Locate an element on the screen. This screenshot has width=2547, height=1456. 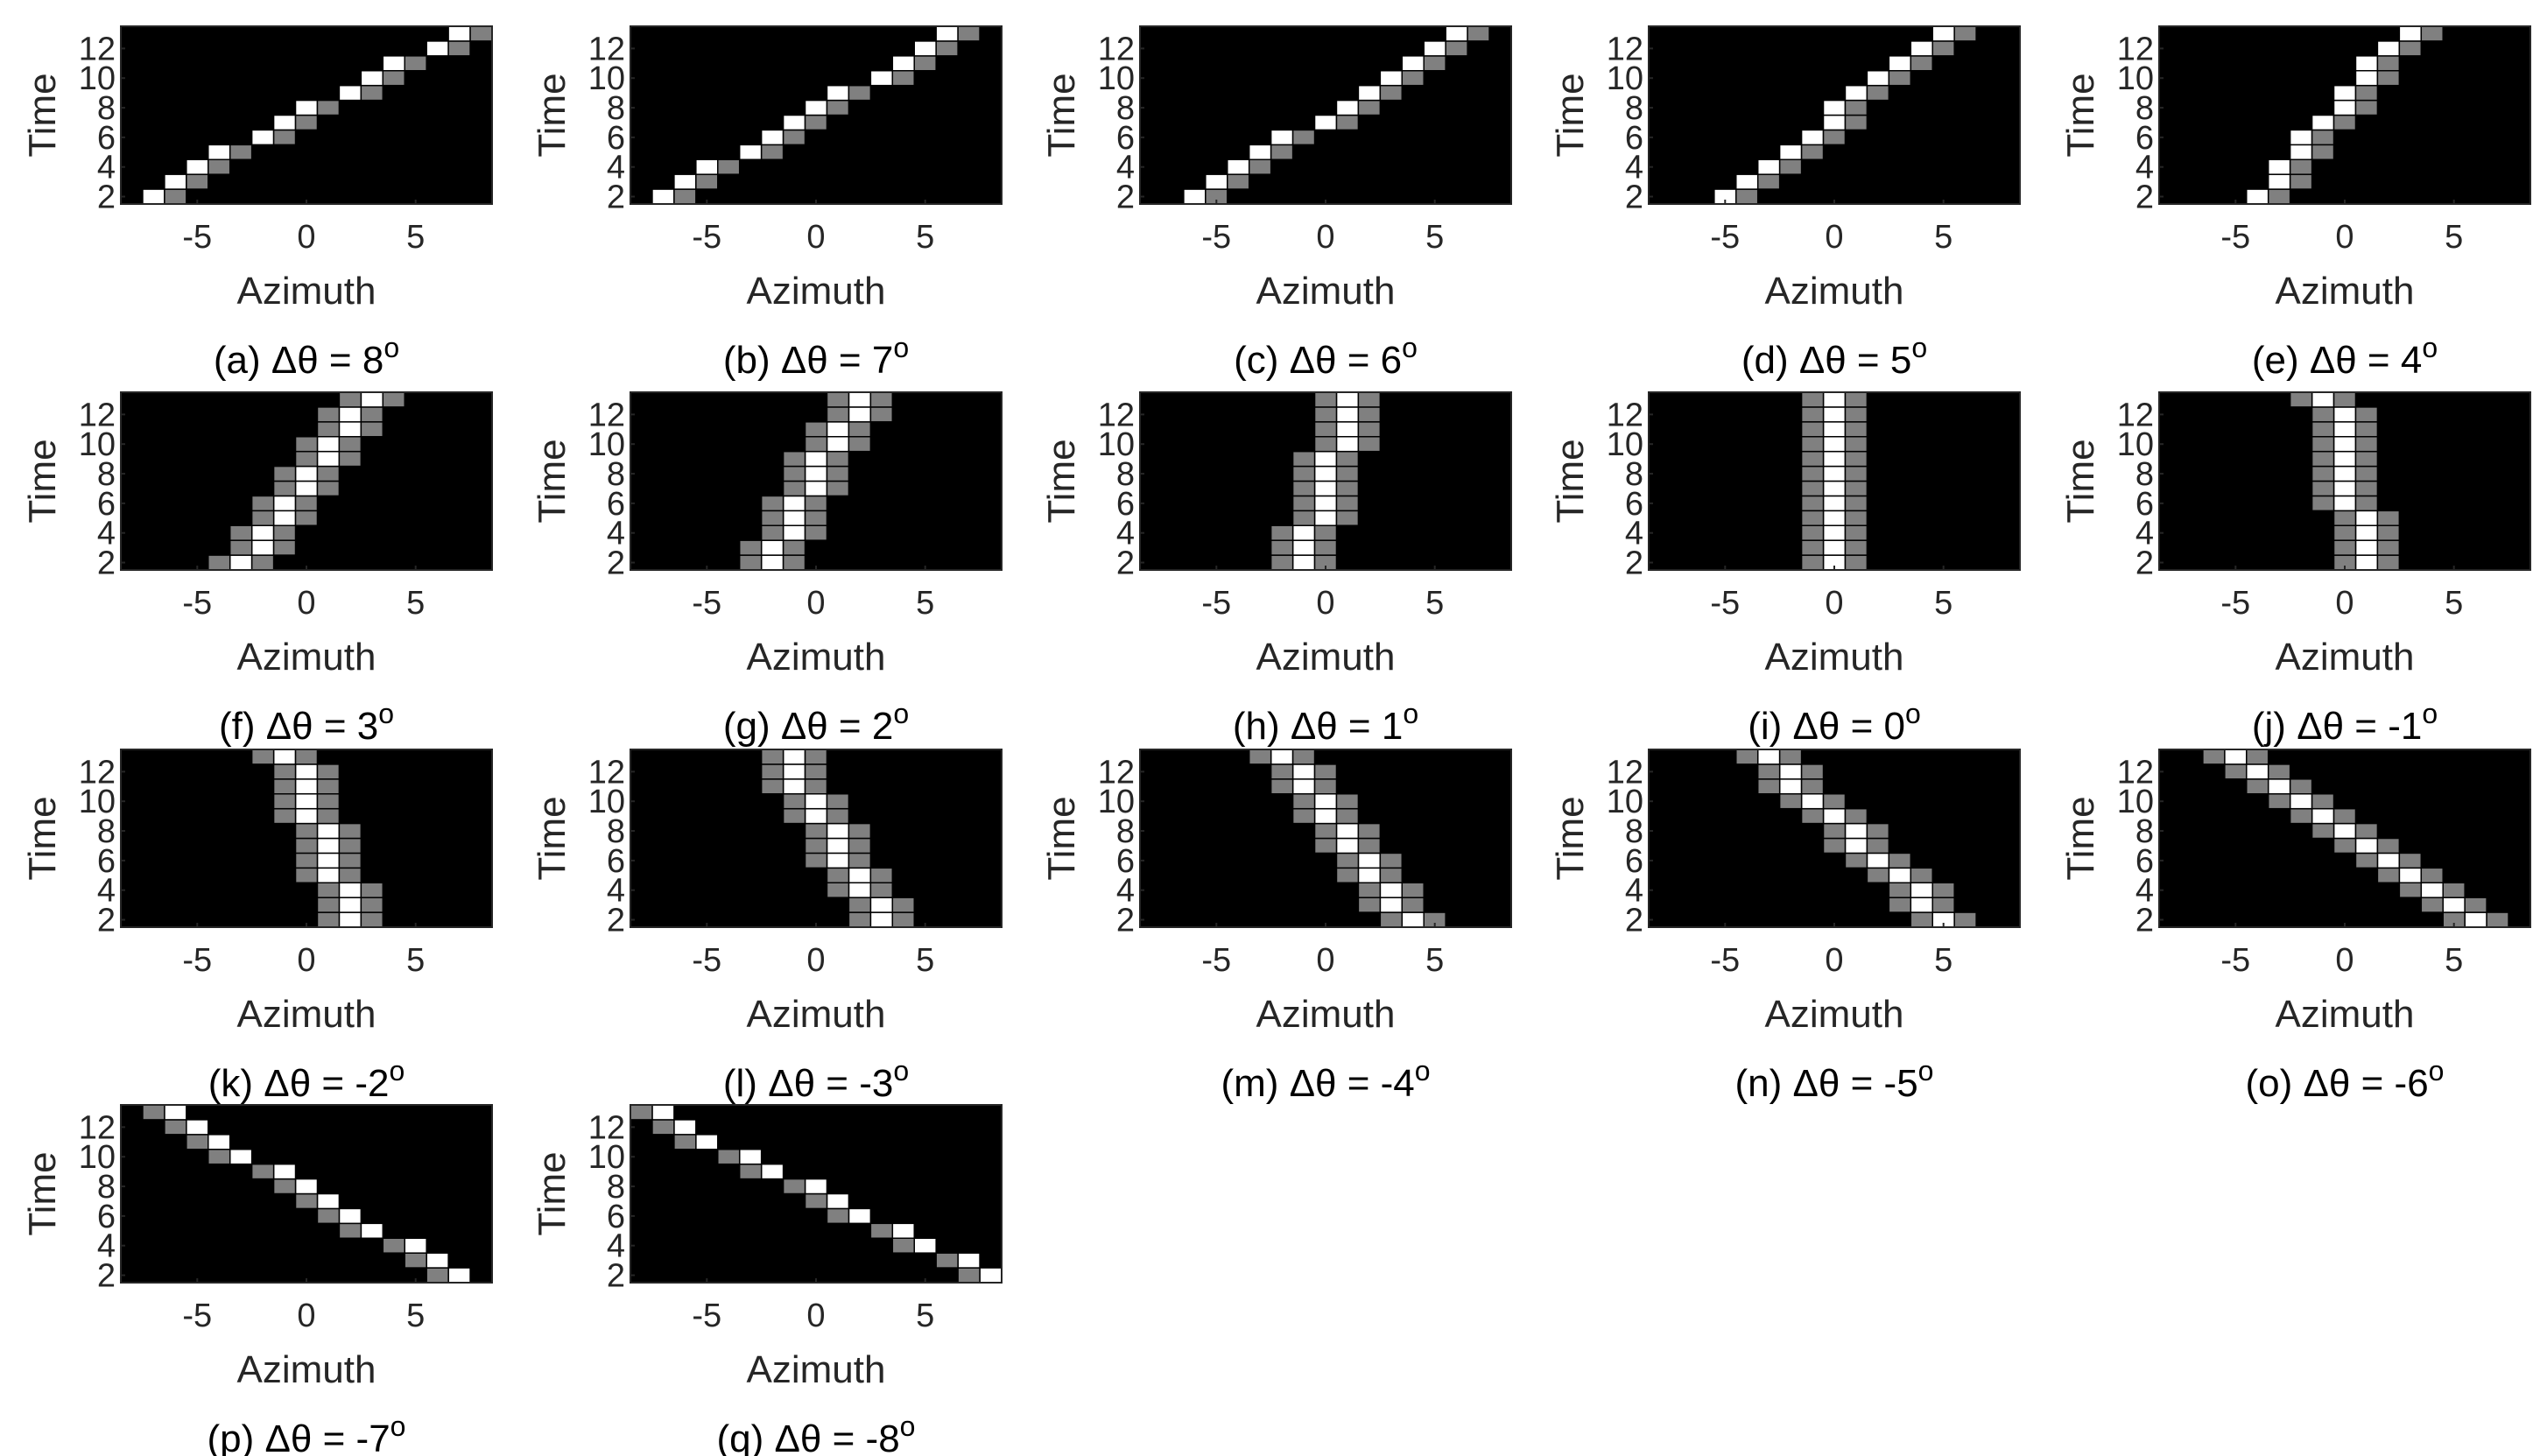
y-tick-label: 4 is located at coordinates (2144, 168).